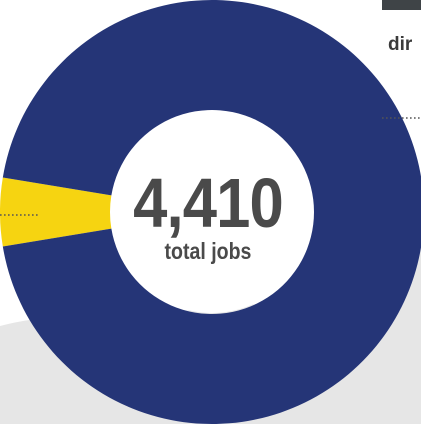 This screenshot has width=421, height=424. Describe the element at coordinates (208, 203) in the screenshot. I see `total-jobs-value: 4,410` at that location.